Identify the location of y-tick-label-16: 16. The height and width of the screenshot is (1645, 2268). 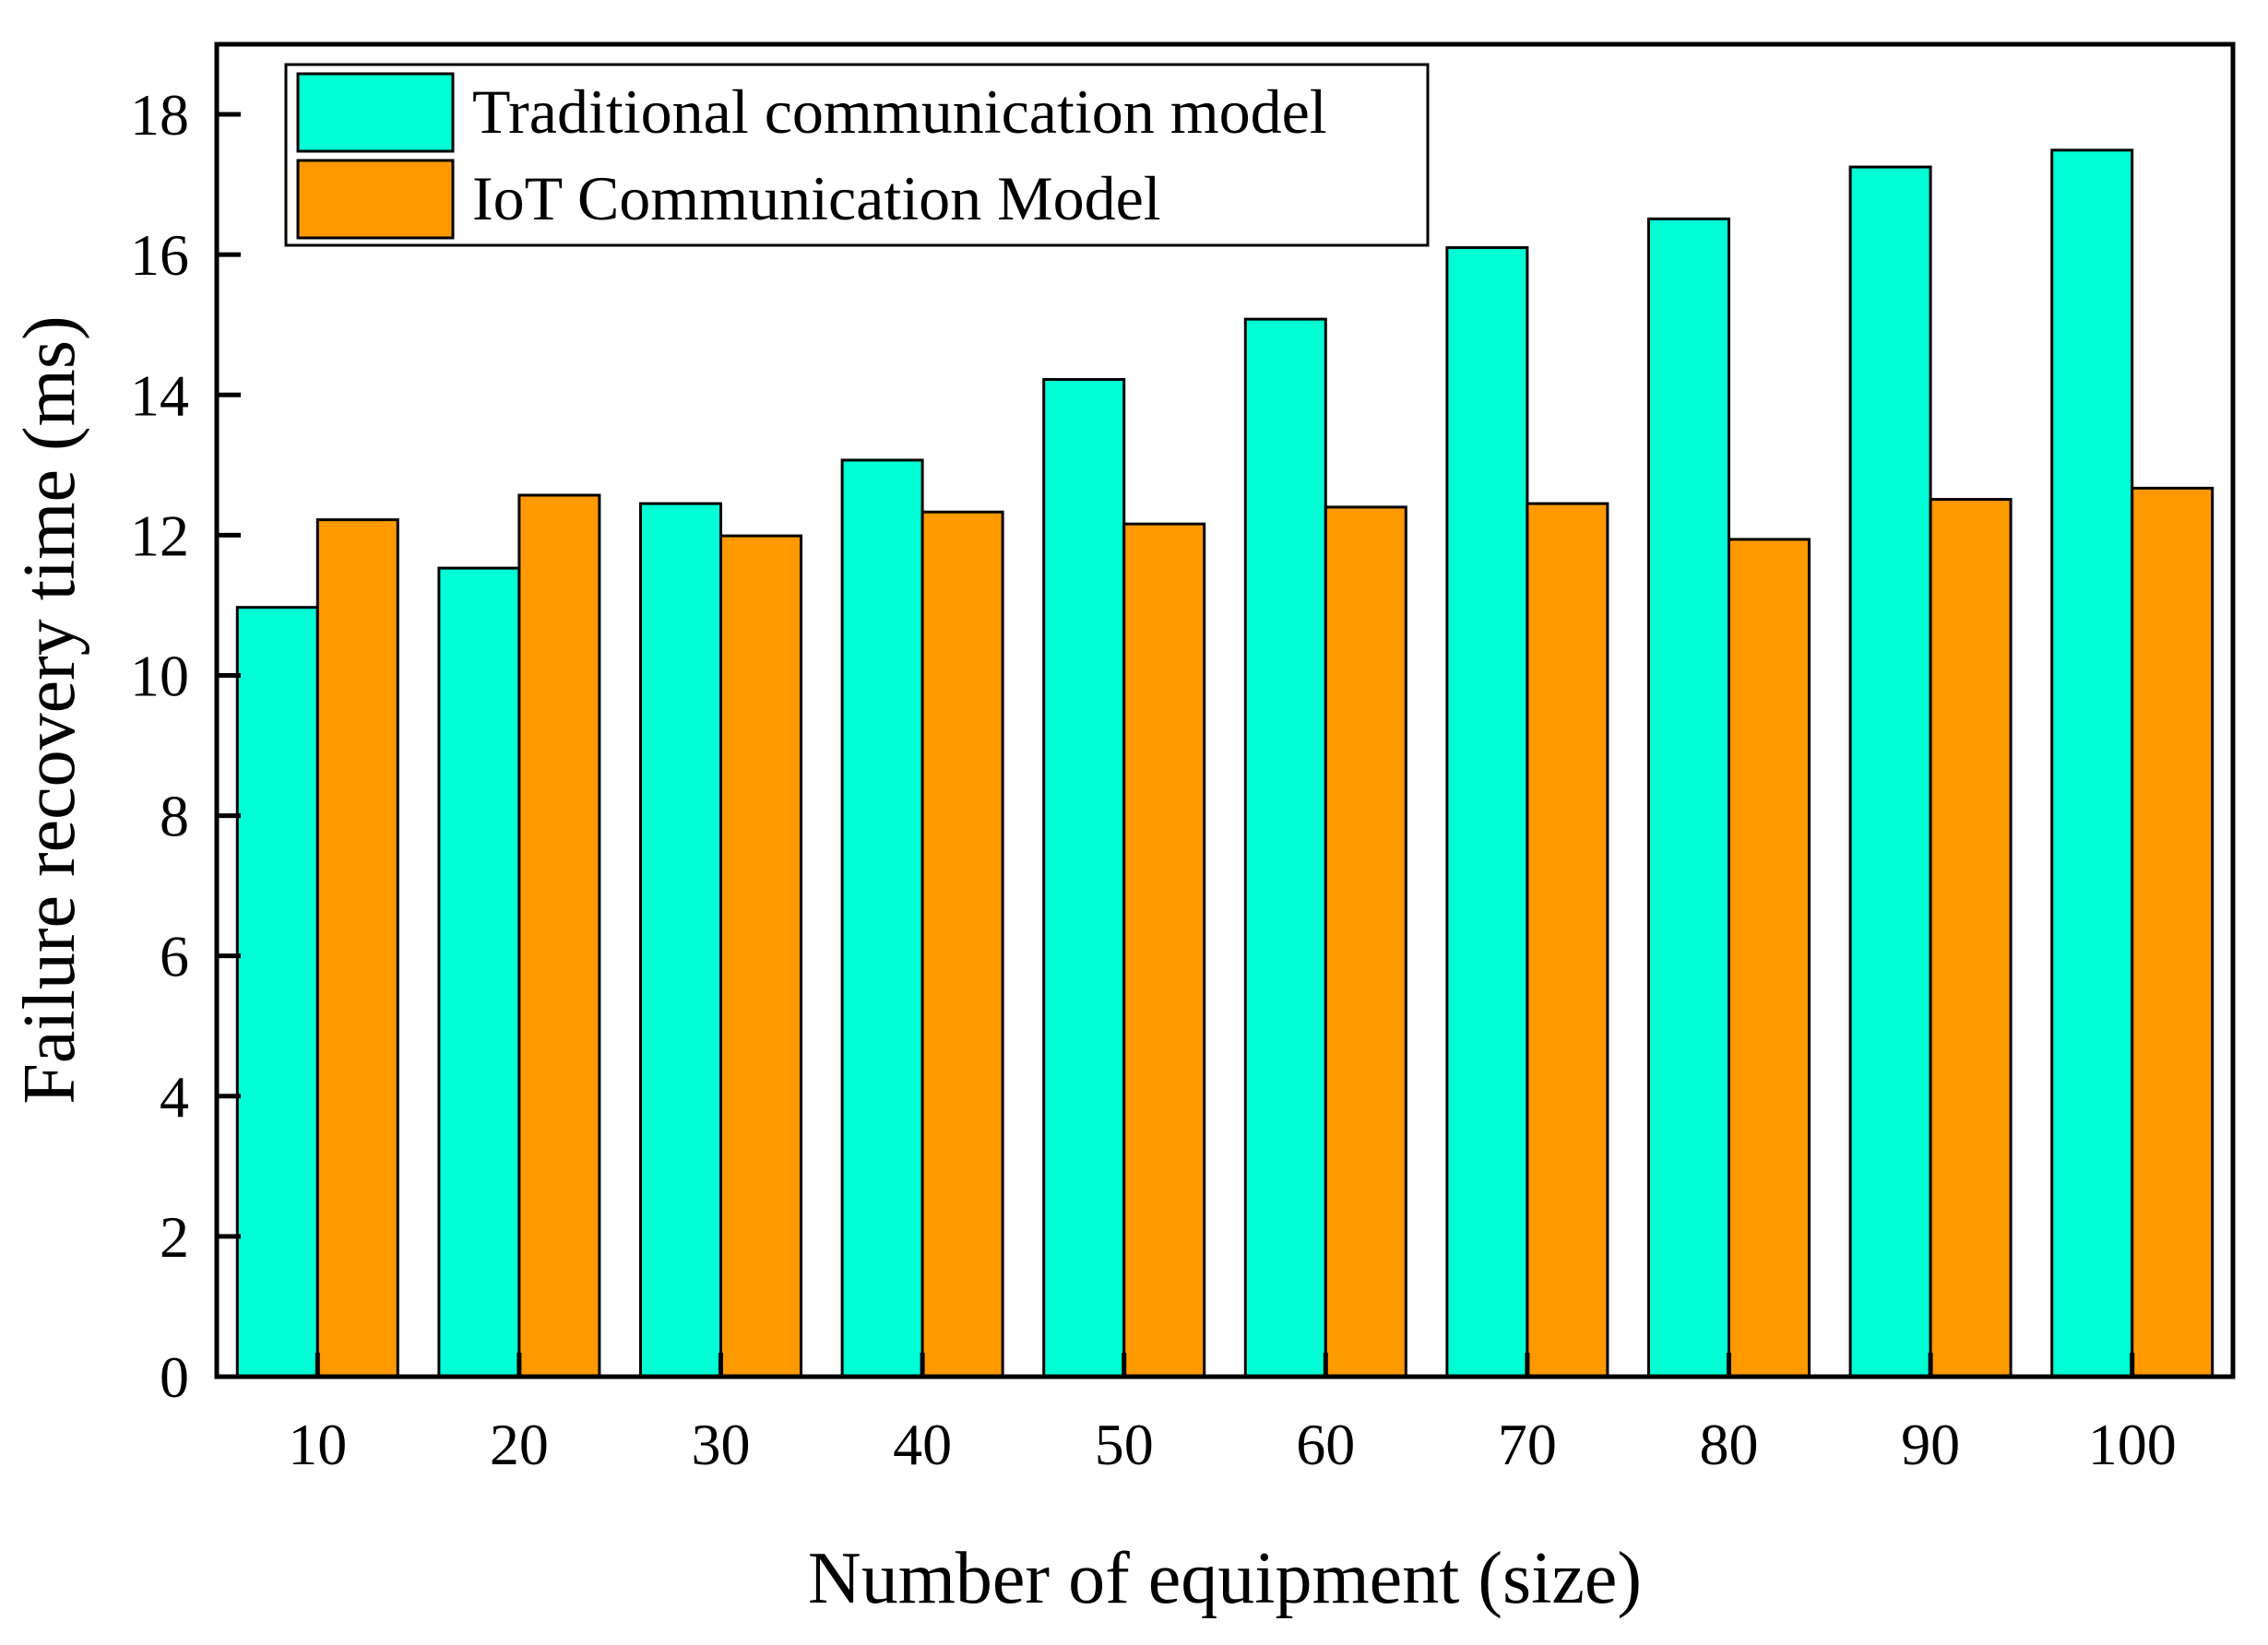
(159, 255).